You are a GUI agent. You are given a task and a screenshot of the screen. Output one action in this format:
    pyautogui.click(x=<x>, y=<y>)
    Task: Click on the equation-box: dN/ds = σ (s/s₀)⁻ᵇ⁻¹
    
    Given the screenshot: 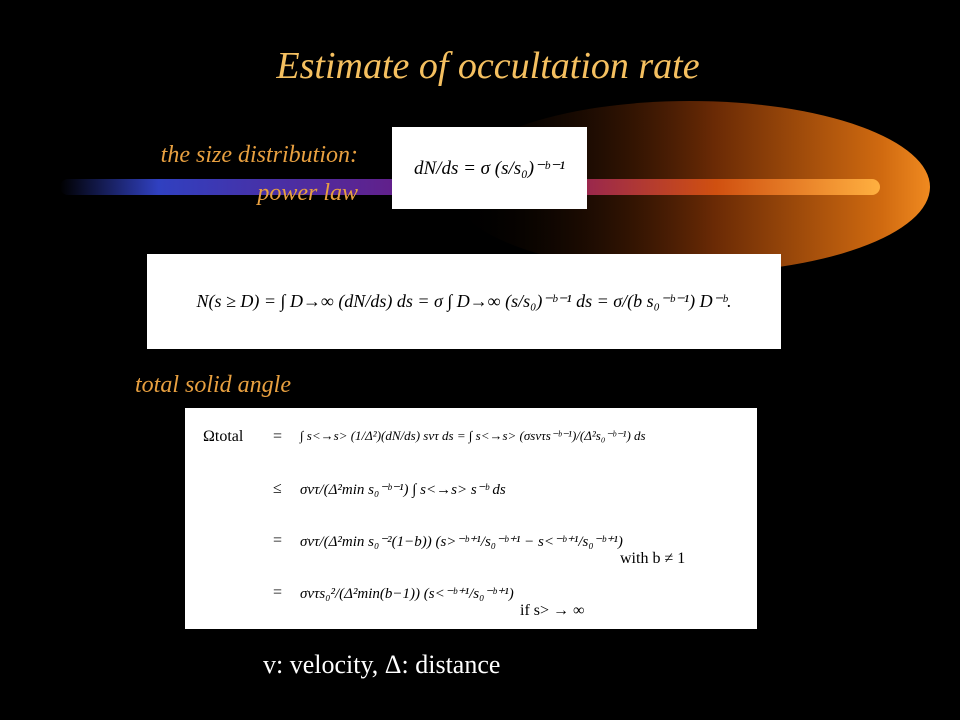 What is the action you would take?
    pyautogui.click(x=489, y=168)
    